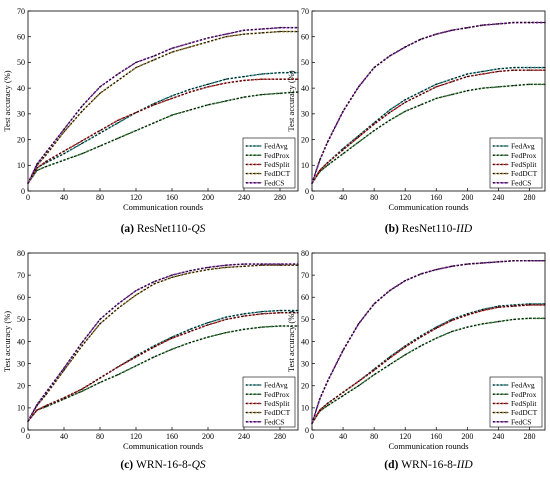  What do you see at coordinates (128, 465) in the screenshot?
I see `caption-label: (c)` at bounding box center [128, 465].